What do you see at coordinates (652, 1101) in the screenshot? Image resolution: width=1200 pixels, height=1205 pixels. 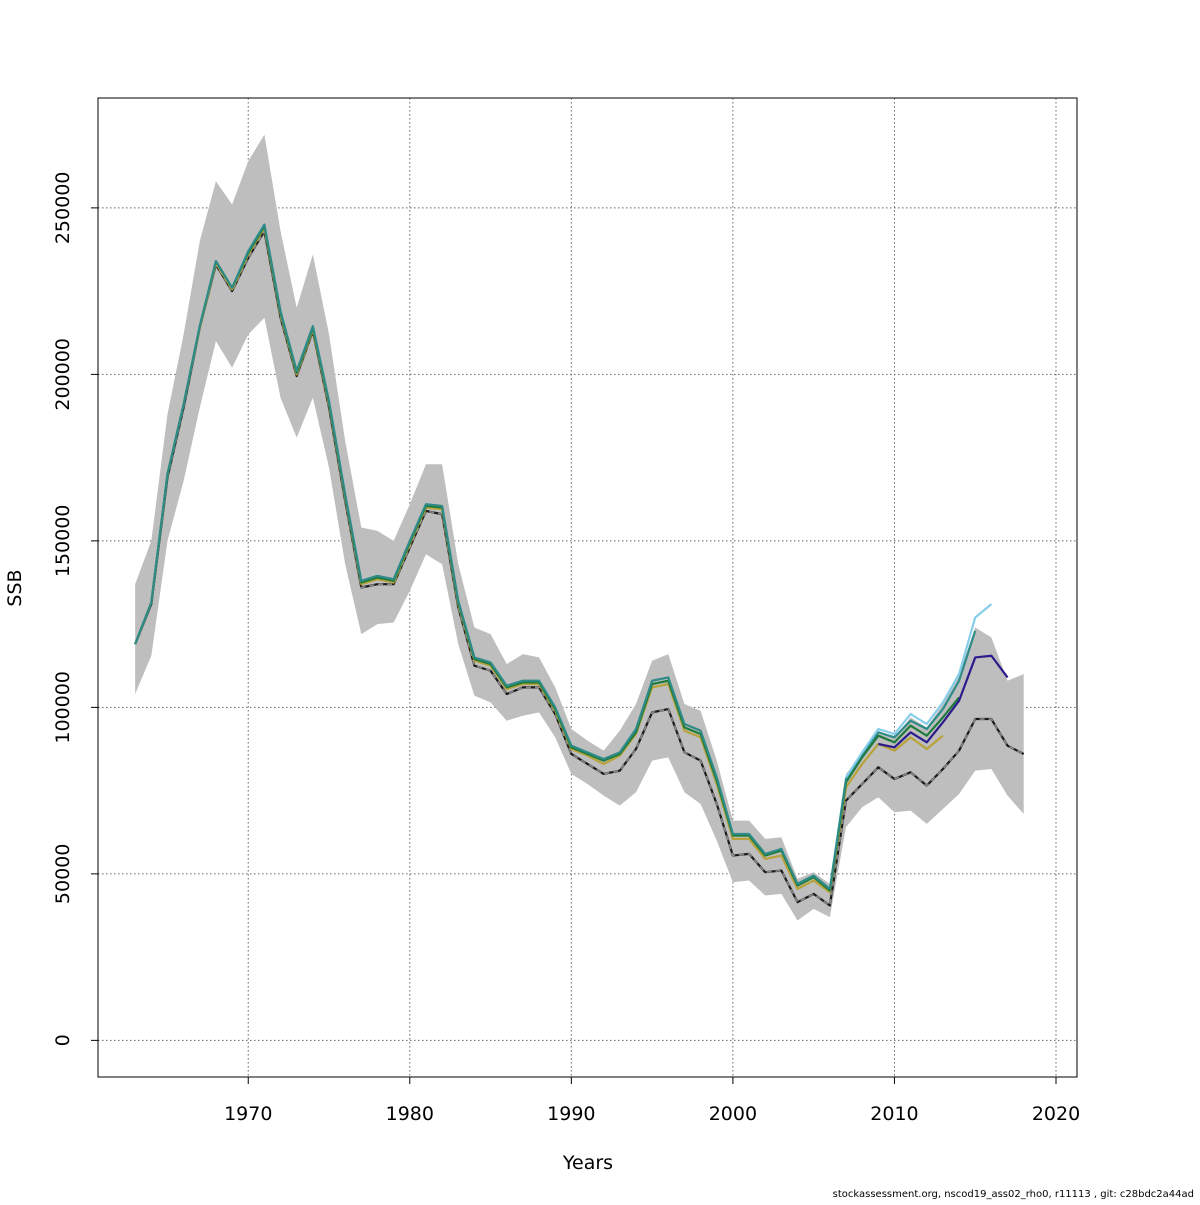 I see `x-axis: 1970 1980 1990 2000 2010 2020` at bounding box center [652, 1101].